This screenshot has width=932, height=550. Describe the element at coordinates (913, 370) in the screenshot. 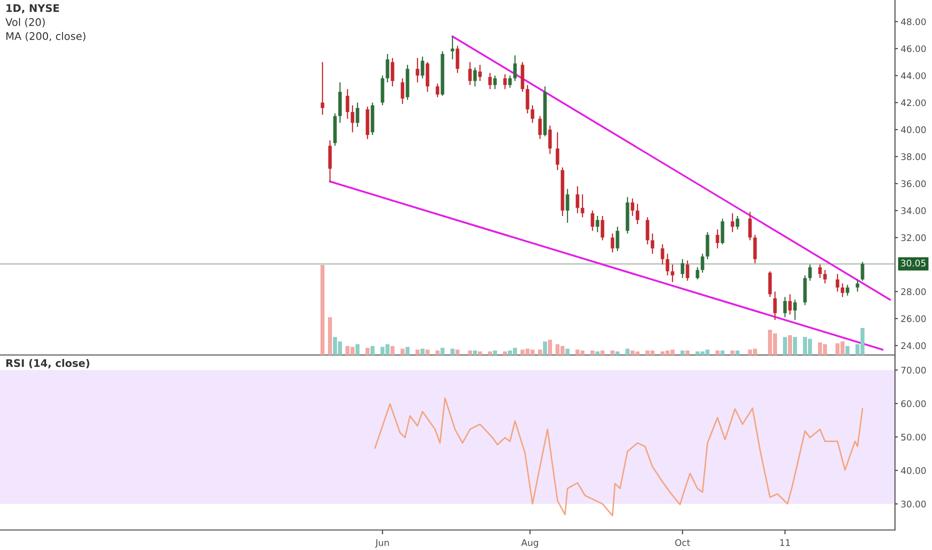

I see `y-tick-label: 70.00` at that location.